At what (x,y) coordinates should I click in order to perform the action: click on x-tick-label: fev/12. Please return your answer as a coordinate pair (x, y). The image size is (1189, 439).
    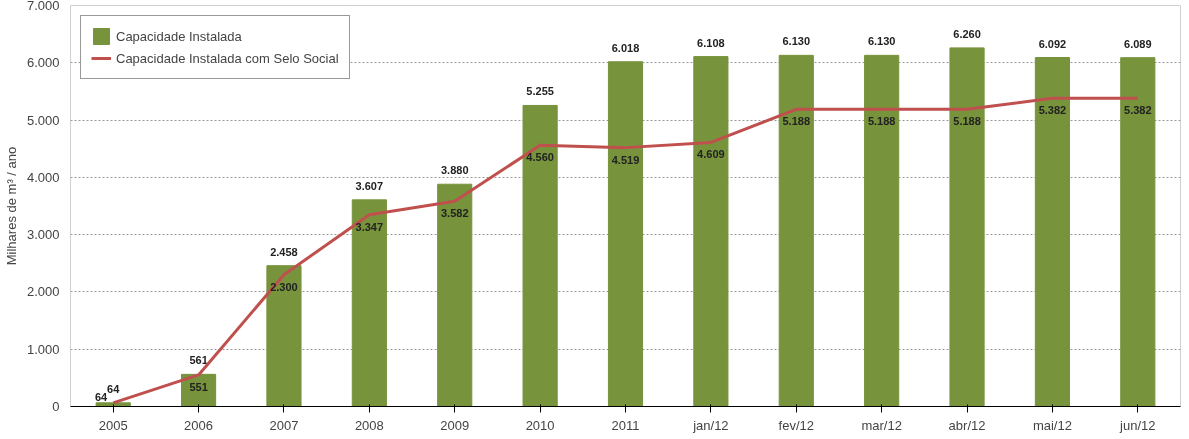
    Looking at the image, I should click on (796, 425).